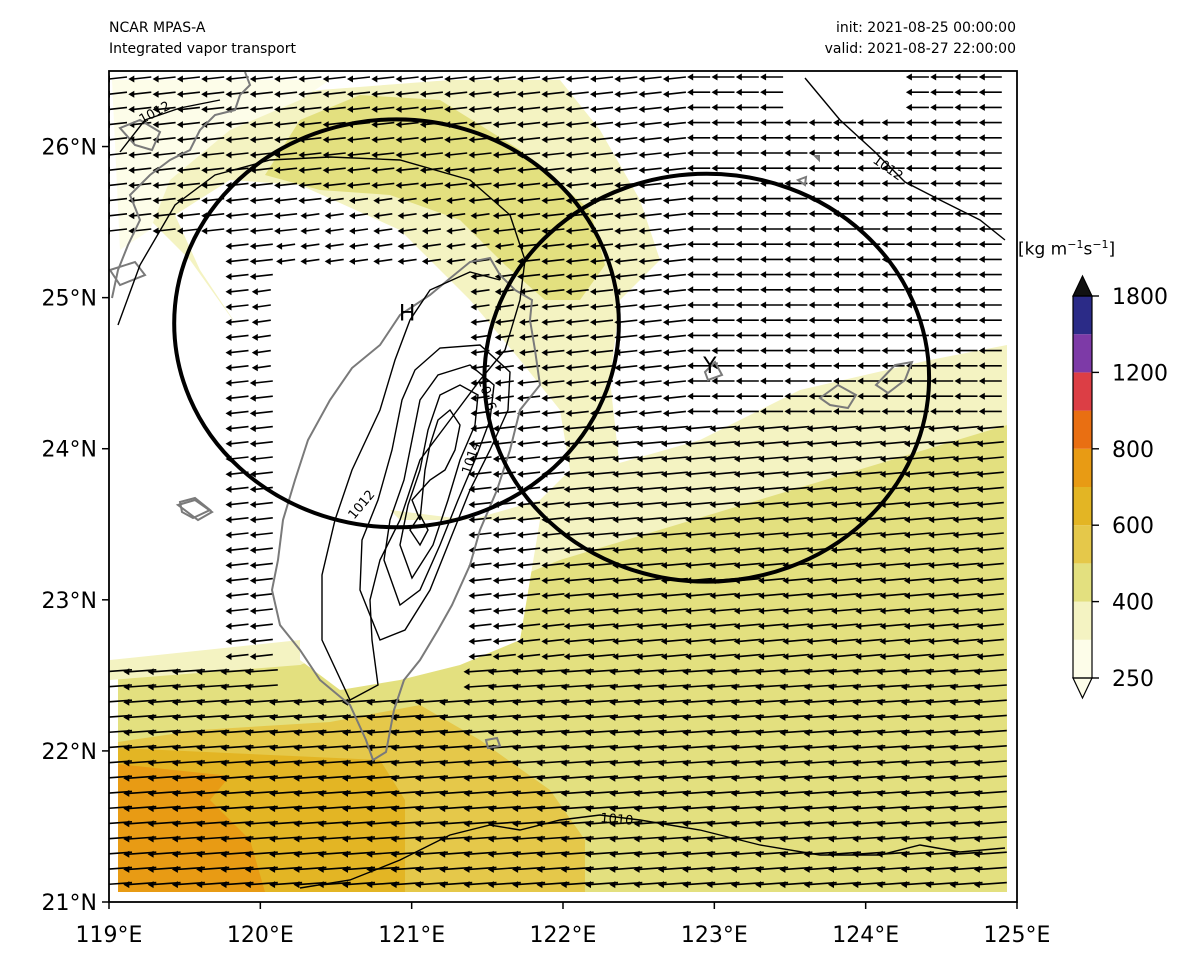 The width and height of the screenshot is (1202, 969). What do you see at coordinates (808, 282) in the screenshot?
I see `ryukyu-islands` at bounding box center [808, 282].